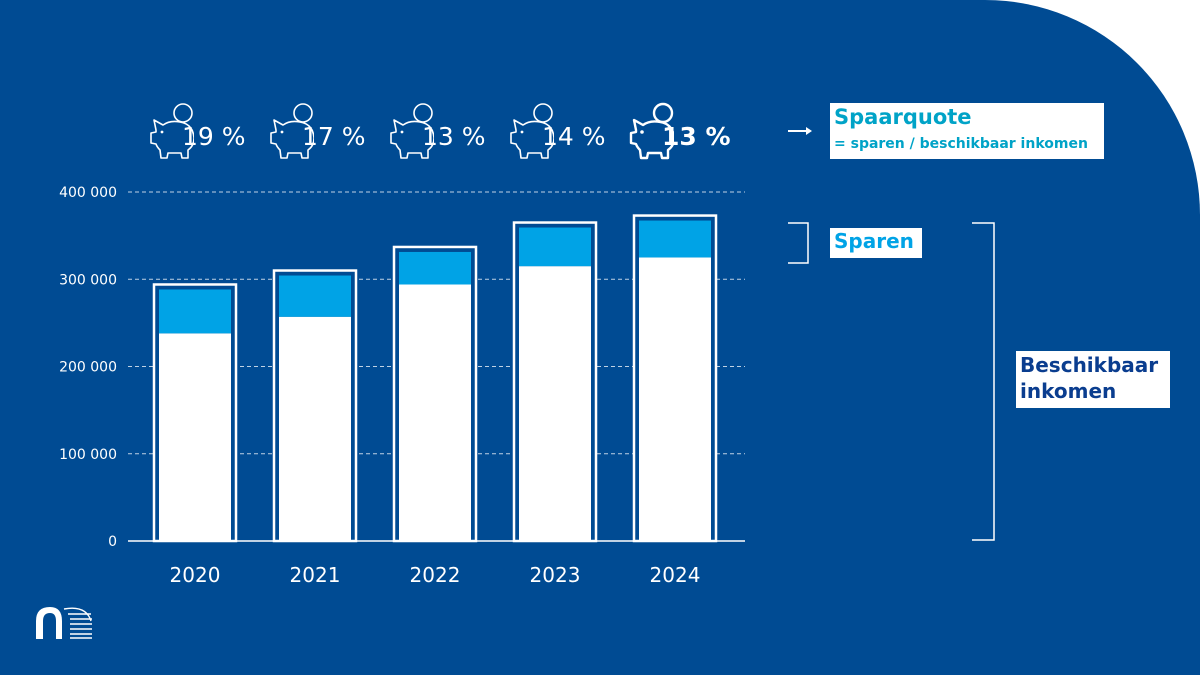 Image resolution: width=1200 pixels, height=675 pixels. I want to click on inkomen-label: Beschikbaar inkomen, so click(1089, 378).